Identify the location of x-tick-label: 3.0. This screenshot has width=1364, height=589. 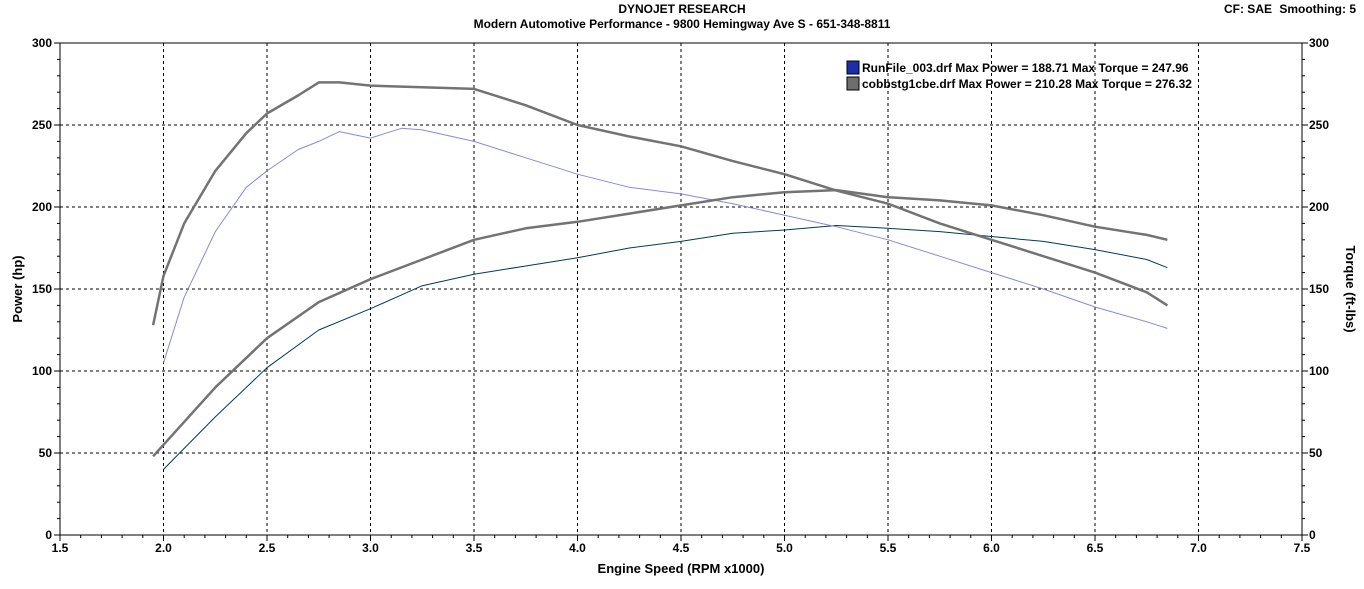
(370, 548).